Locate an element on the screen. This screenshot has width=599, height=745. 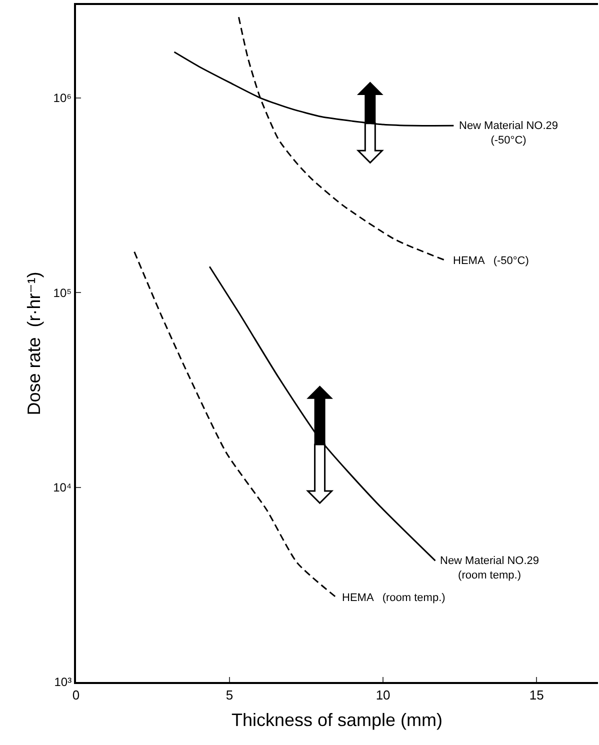
annotation: HEMA (-50°C) is located at coordinates (491, 261).